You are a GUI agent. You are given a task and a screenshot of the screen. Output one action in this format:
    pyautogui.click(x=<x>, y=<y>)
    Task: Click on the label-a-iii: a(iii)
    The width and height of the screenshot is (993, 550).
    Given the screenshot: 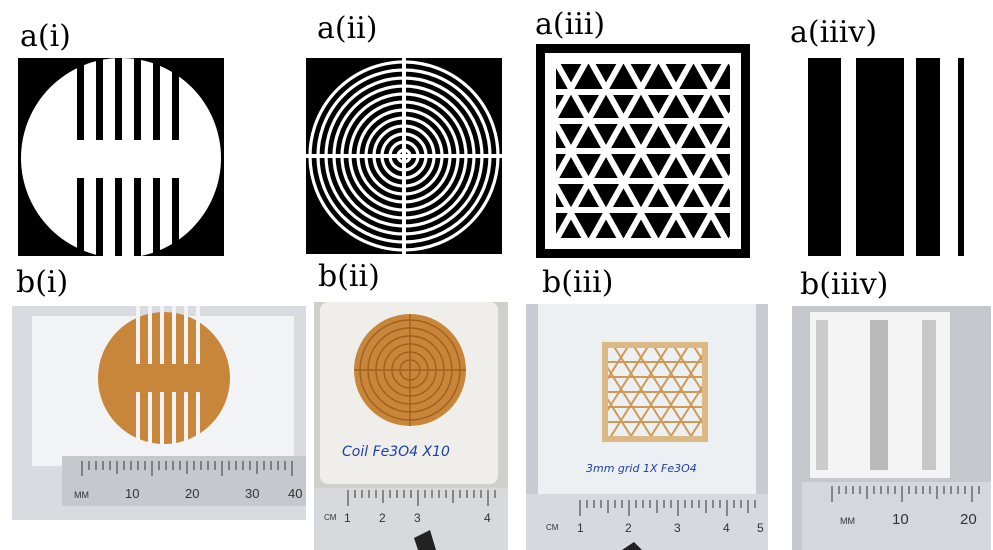 What is the action you would take?
    pyautogui.click(x=570, y=24)
    